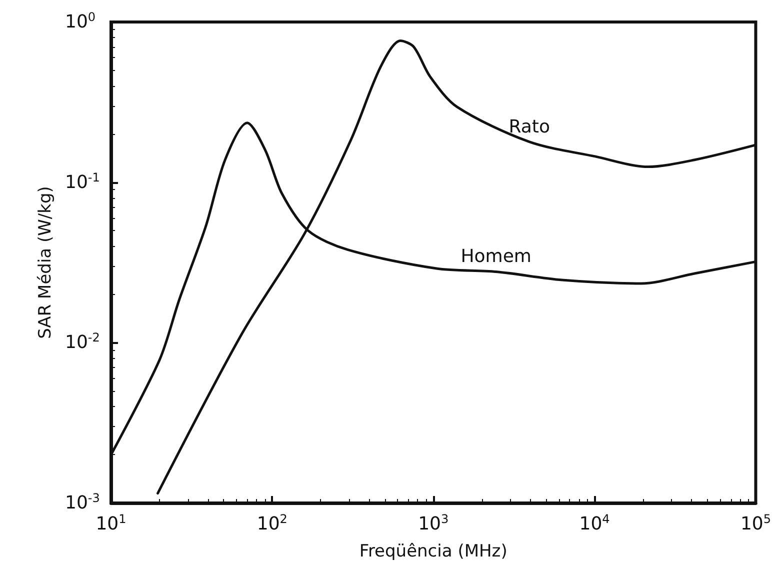  Describe the element at coordinates (529, 127) in the screenshot. I see `series-label: Rato` at that location.